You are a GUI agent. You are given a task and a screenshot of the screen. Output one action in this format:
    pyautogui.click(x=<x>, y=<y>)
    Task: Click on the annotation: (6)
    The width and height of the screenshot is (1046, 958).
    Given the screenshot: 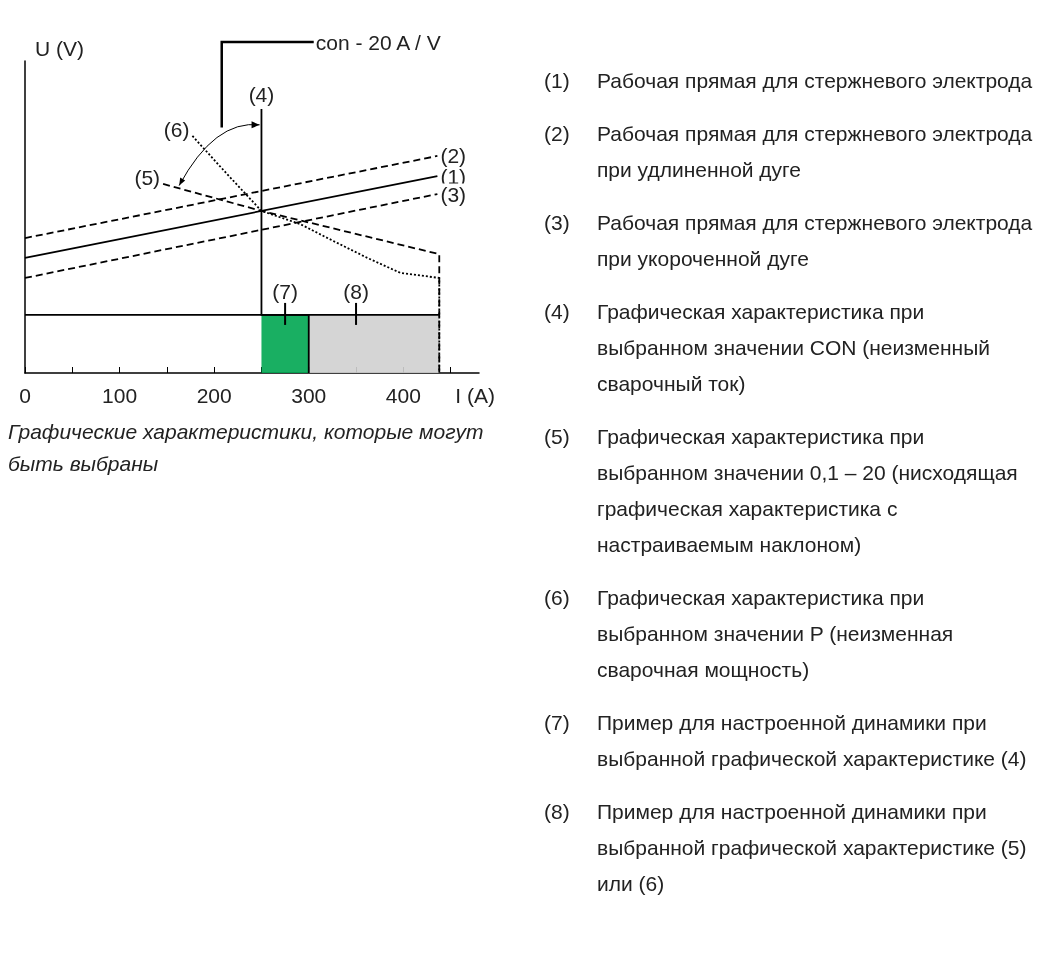 What is the action you would take?
    pyautogui.click(x=176, y=130)
    